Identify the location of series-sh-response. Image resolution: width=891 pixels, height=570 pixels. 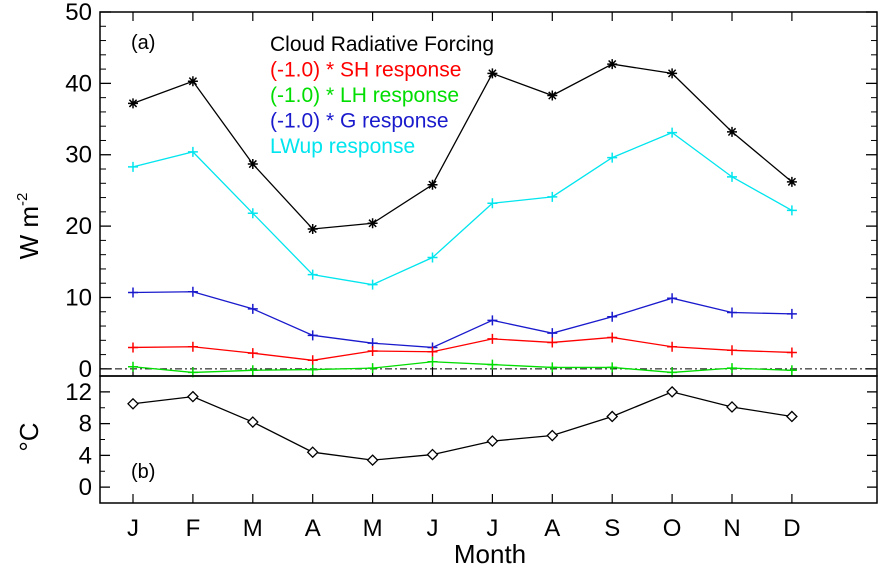
(462, 349).